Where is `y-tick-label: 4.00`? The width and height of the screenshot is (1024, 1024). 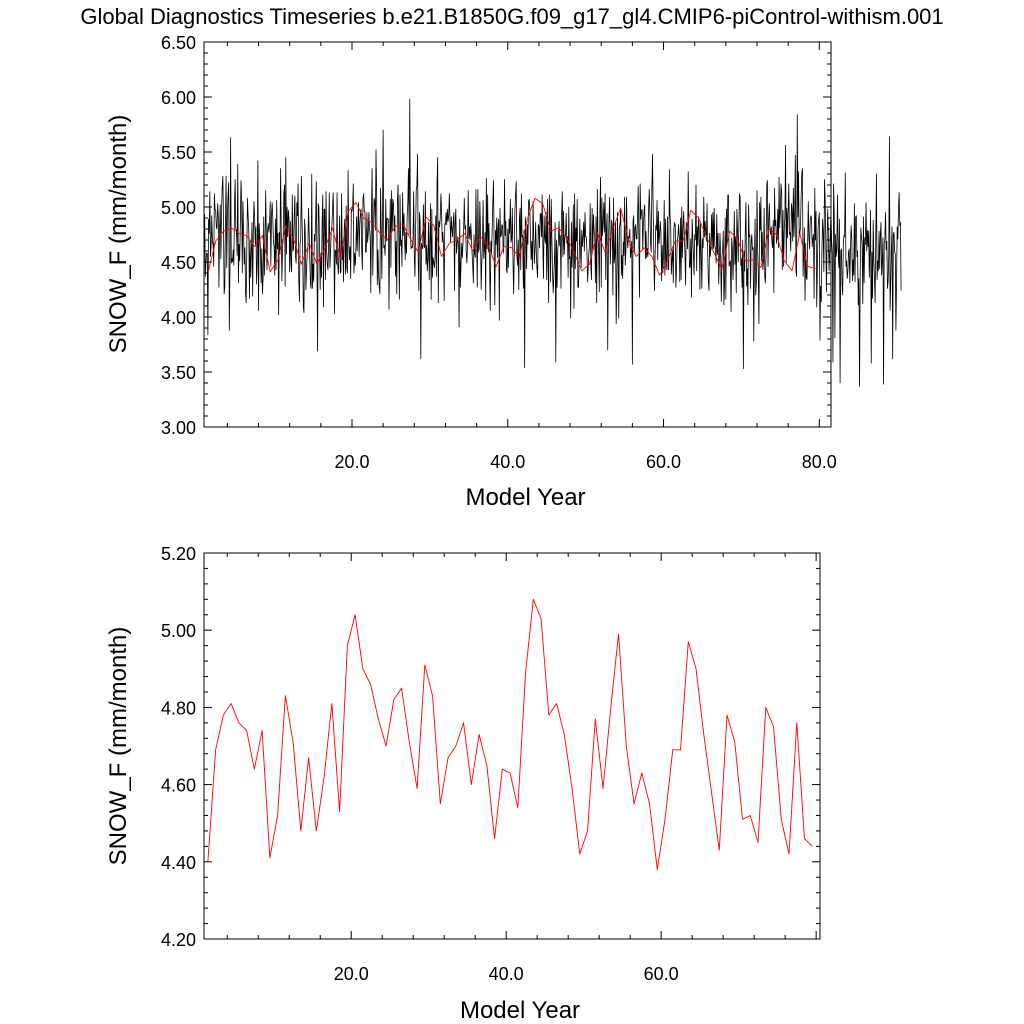 y-tick-label: 4.00 is located at coordinates (178, 318).